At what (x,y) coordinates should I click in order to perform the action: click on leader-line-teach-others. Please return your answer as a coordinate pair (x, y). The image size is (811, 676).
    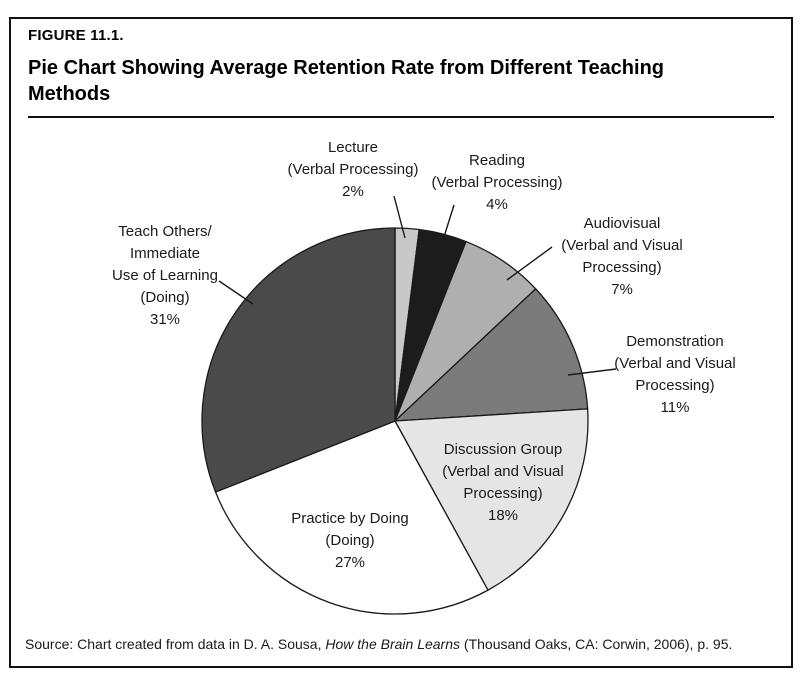
    Looking at the image, I should click on (236, 292).